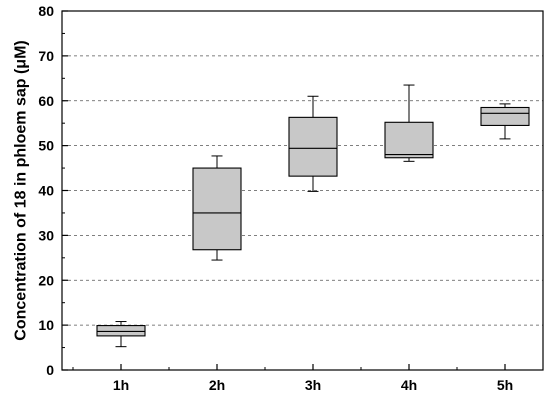  What do you see at coordinates (50, 370) in the screenshot?
I see `y-tick-label: 0` at bounding box center [50, 370].